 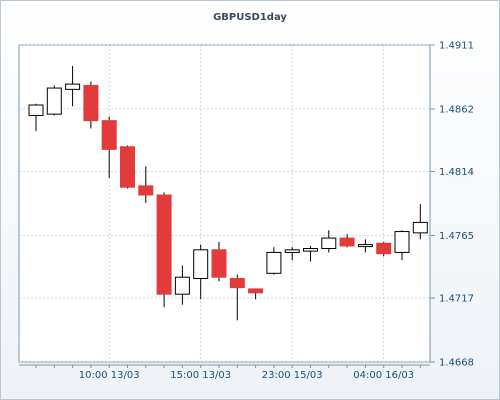 What do you see at coordinates (456, 236) in the screenshot?
I see `y-tick-label: 1.4765` at bounding box center [456, 236].